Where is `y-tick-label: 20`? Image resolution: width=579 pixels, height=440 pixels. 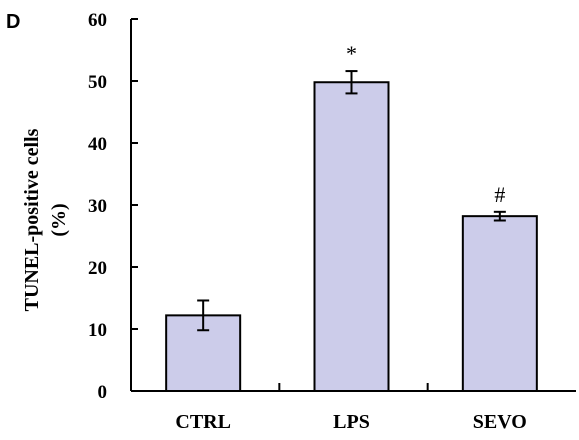
y-tick-label: 20 is located at coordinates (97, 268).